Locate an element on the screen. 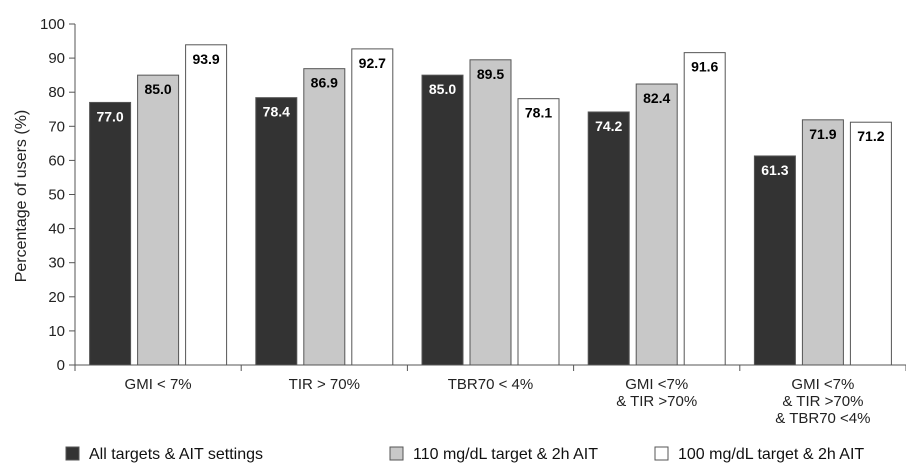  x-category-label: TBR70 < 4% is located at coordinates (490, 384).